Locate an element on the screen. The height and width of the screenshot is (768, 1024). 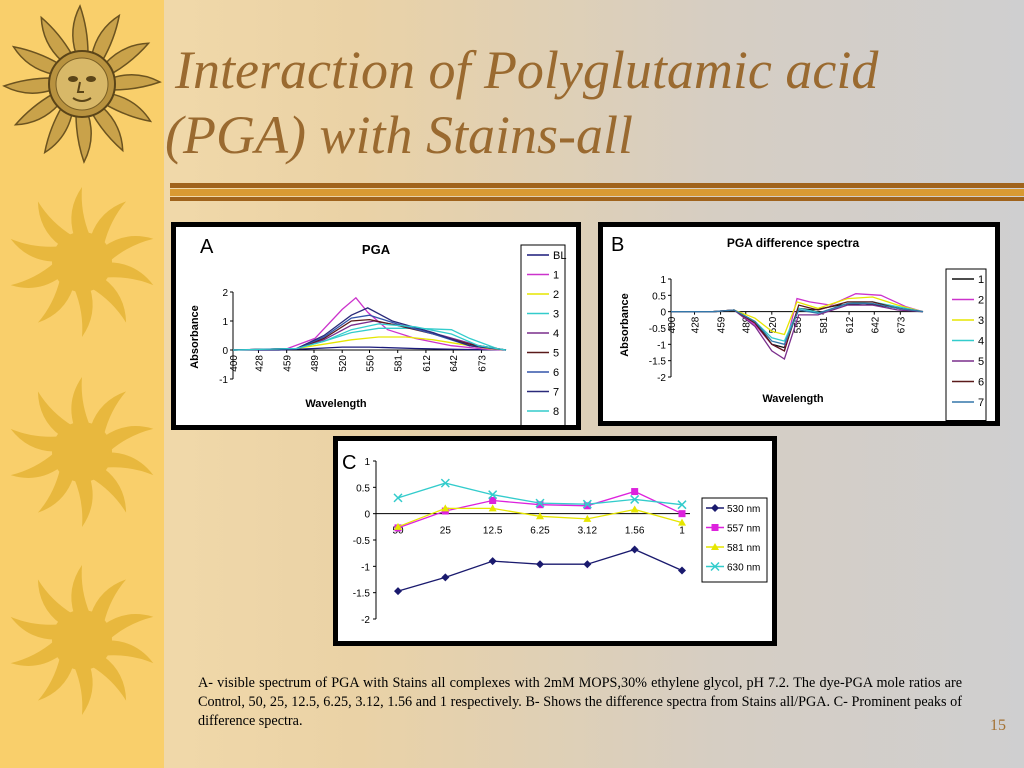
legend-label: 557 nm is located at coordinates (743, 529).